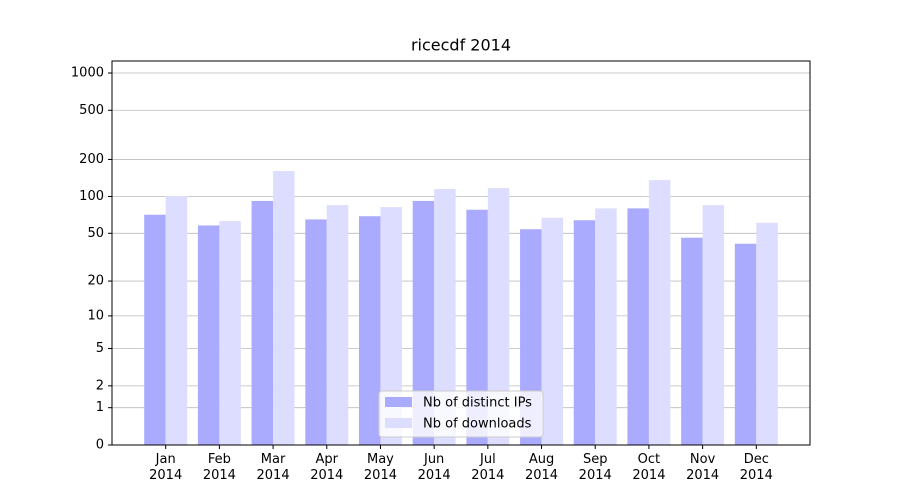 Image resolution: width=900 pixels, height=500 pixels. Describe the element at coordinates (434, 467) in the screenshot. I see `x-tick-label: Jun 2014` at that location.